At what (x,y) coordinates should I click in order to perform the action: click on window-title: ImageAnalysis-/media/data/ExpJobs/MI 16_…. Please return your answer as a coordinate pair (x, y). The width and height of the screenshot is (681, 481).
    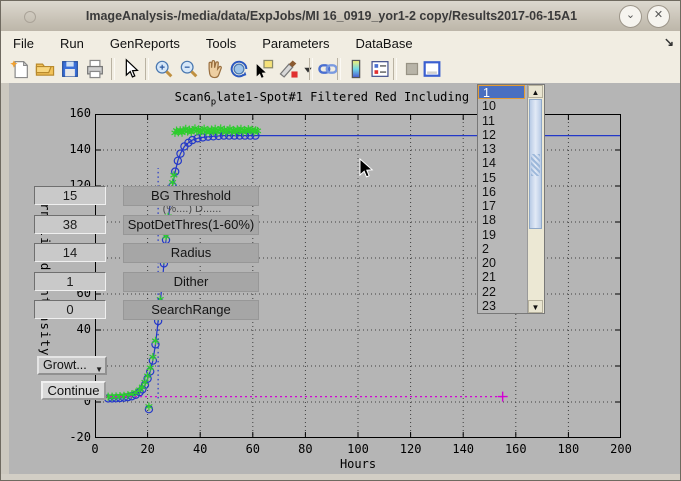
    Looking at the image, I should click on (331, 16).